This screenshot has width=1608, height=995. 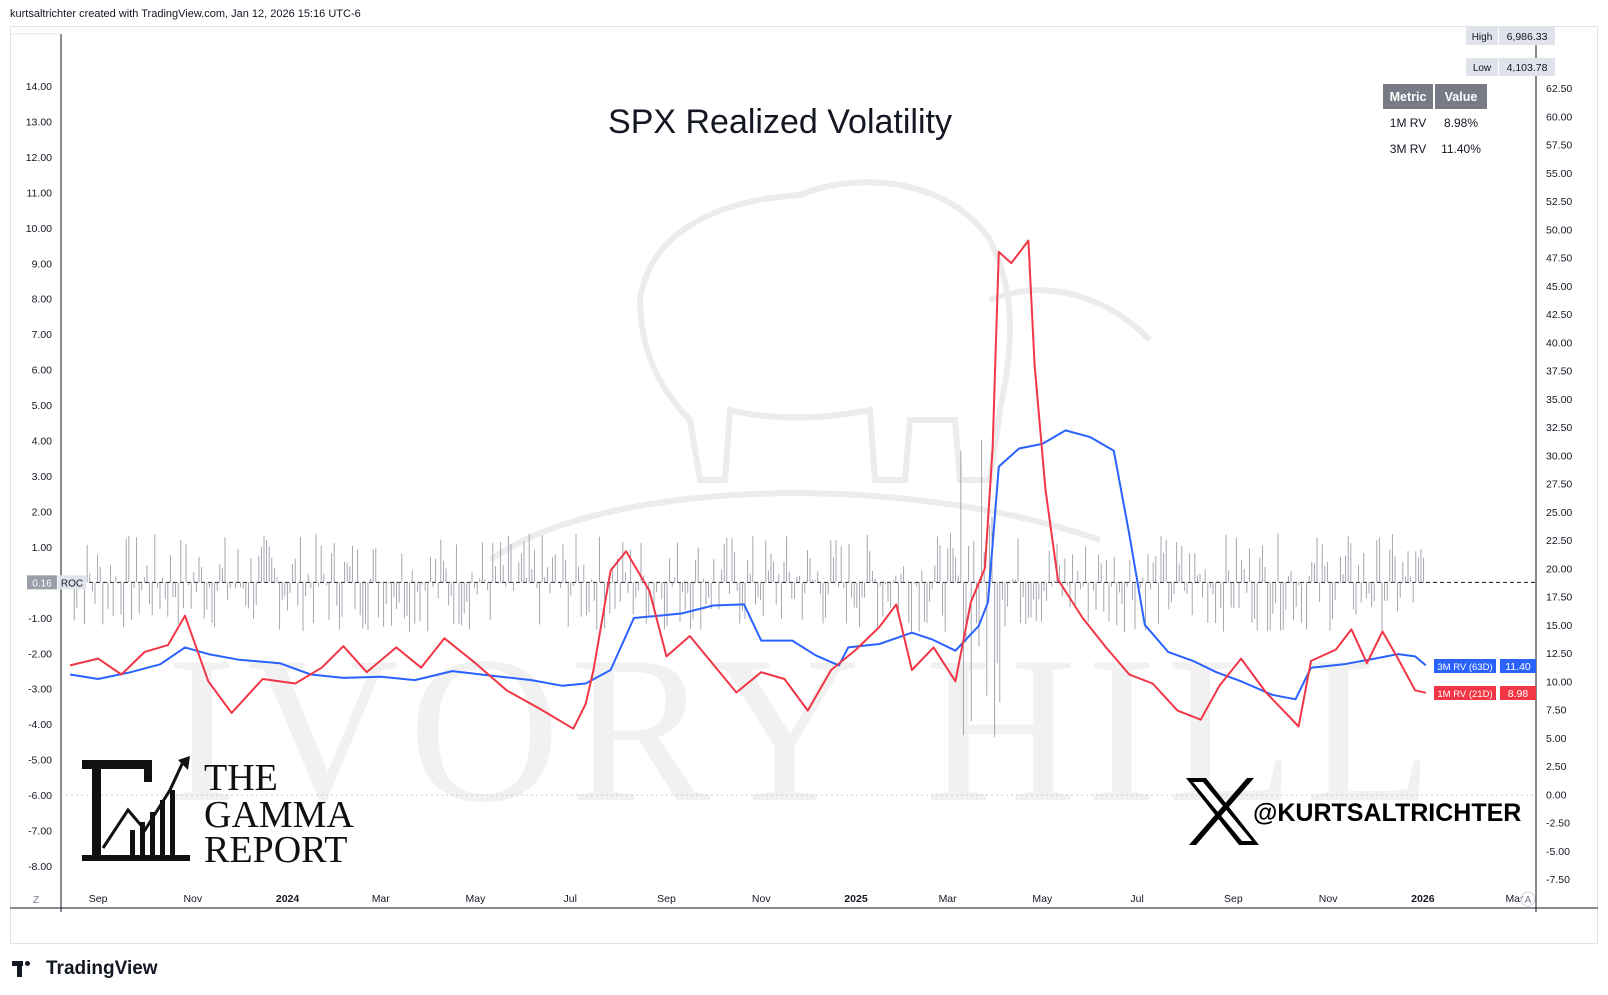 I want to click on series-name-label: 1M RV (21D), so click(x=1464, y=694).